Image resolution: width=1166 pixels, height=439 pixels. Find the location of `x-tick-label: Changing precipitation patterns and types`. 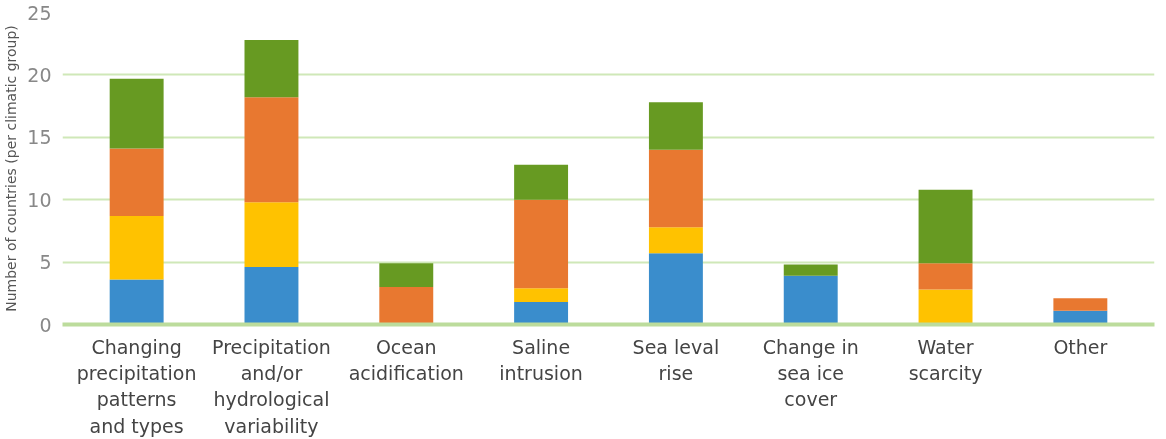

x-tick-label: Changing precipitation patterns and types is located at coordinates (136, 386).